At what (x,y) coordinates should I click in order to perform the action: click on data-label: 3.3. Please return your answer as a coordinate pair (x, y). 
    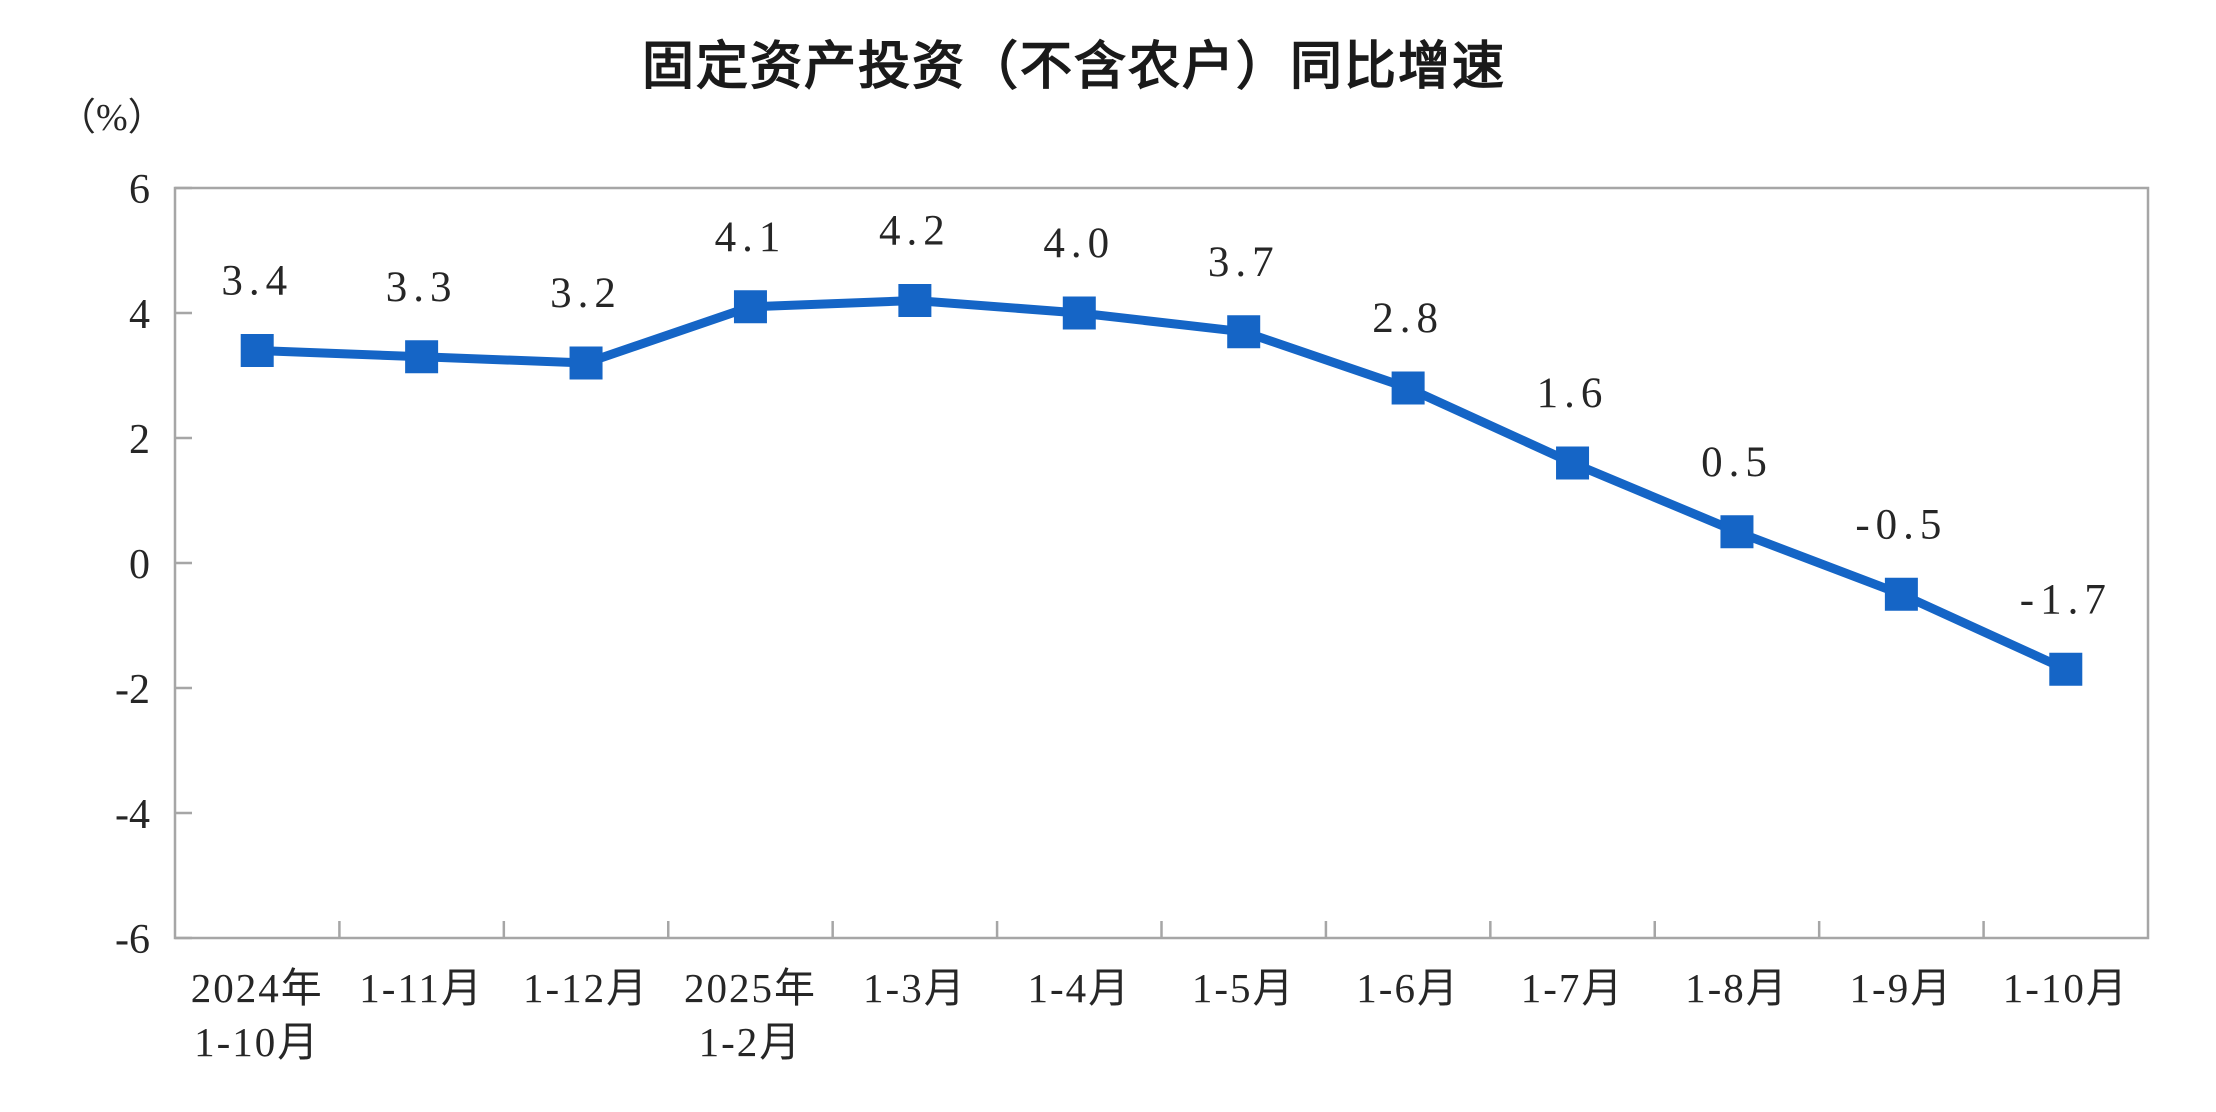
    Looking at the image, I should click on (422, 287).